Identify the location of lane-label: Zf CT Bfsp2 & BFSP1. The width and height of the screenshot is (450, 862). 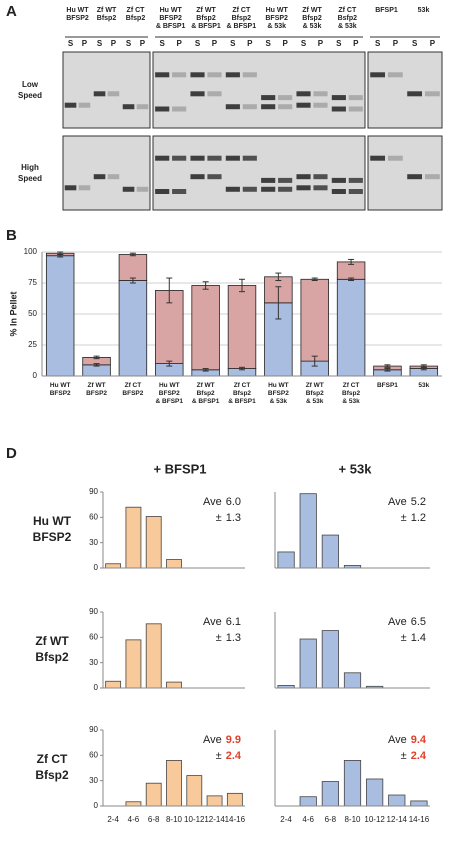
(242, 18).